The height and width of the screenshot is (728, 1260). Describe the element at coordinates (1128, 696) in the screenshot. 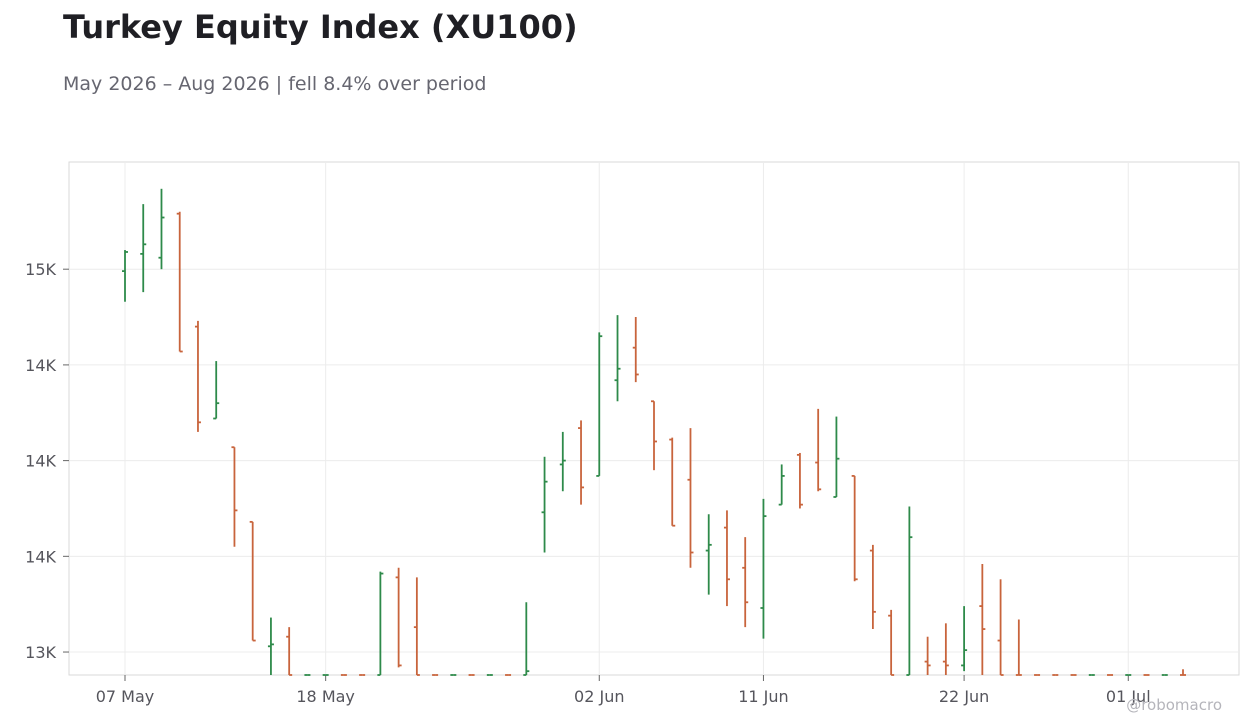

I see `x-tick-label: 01 Jul` at that location.